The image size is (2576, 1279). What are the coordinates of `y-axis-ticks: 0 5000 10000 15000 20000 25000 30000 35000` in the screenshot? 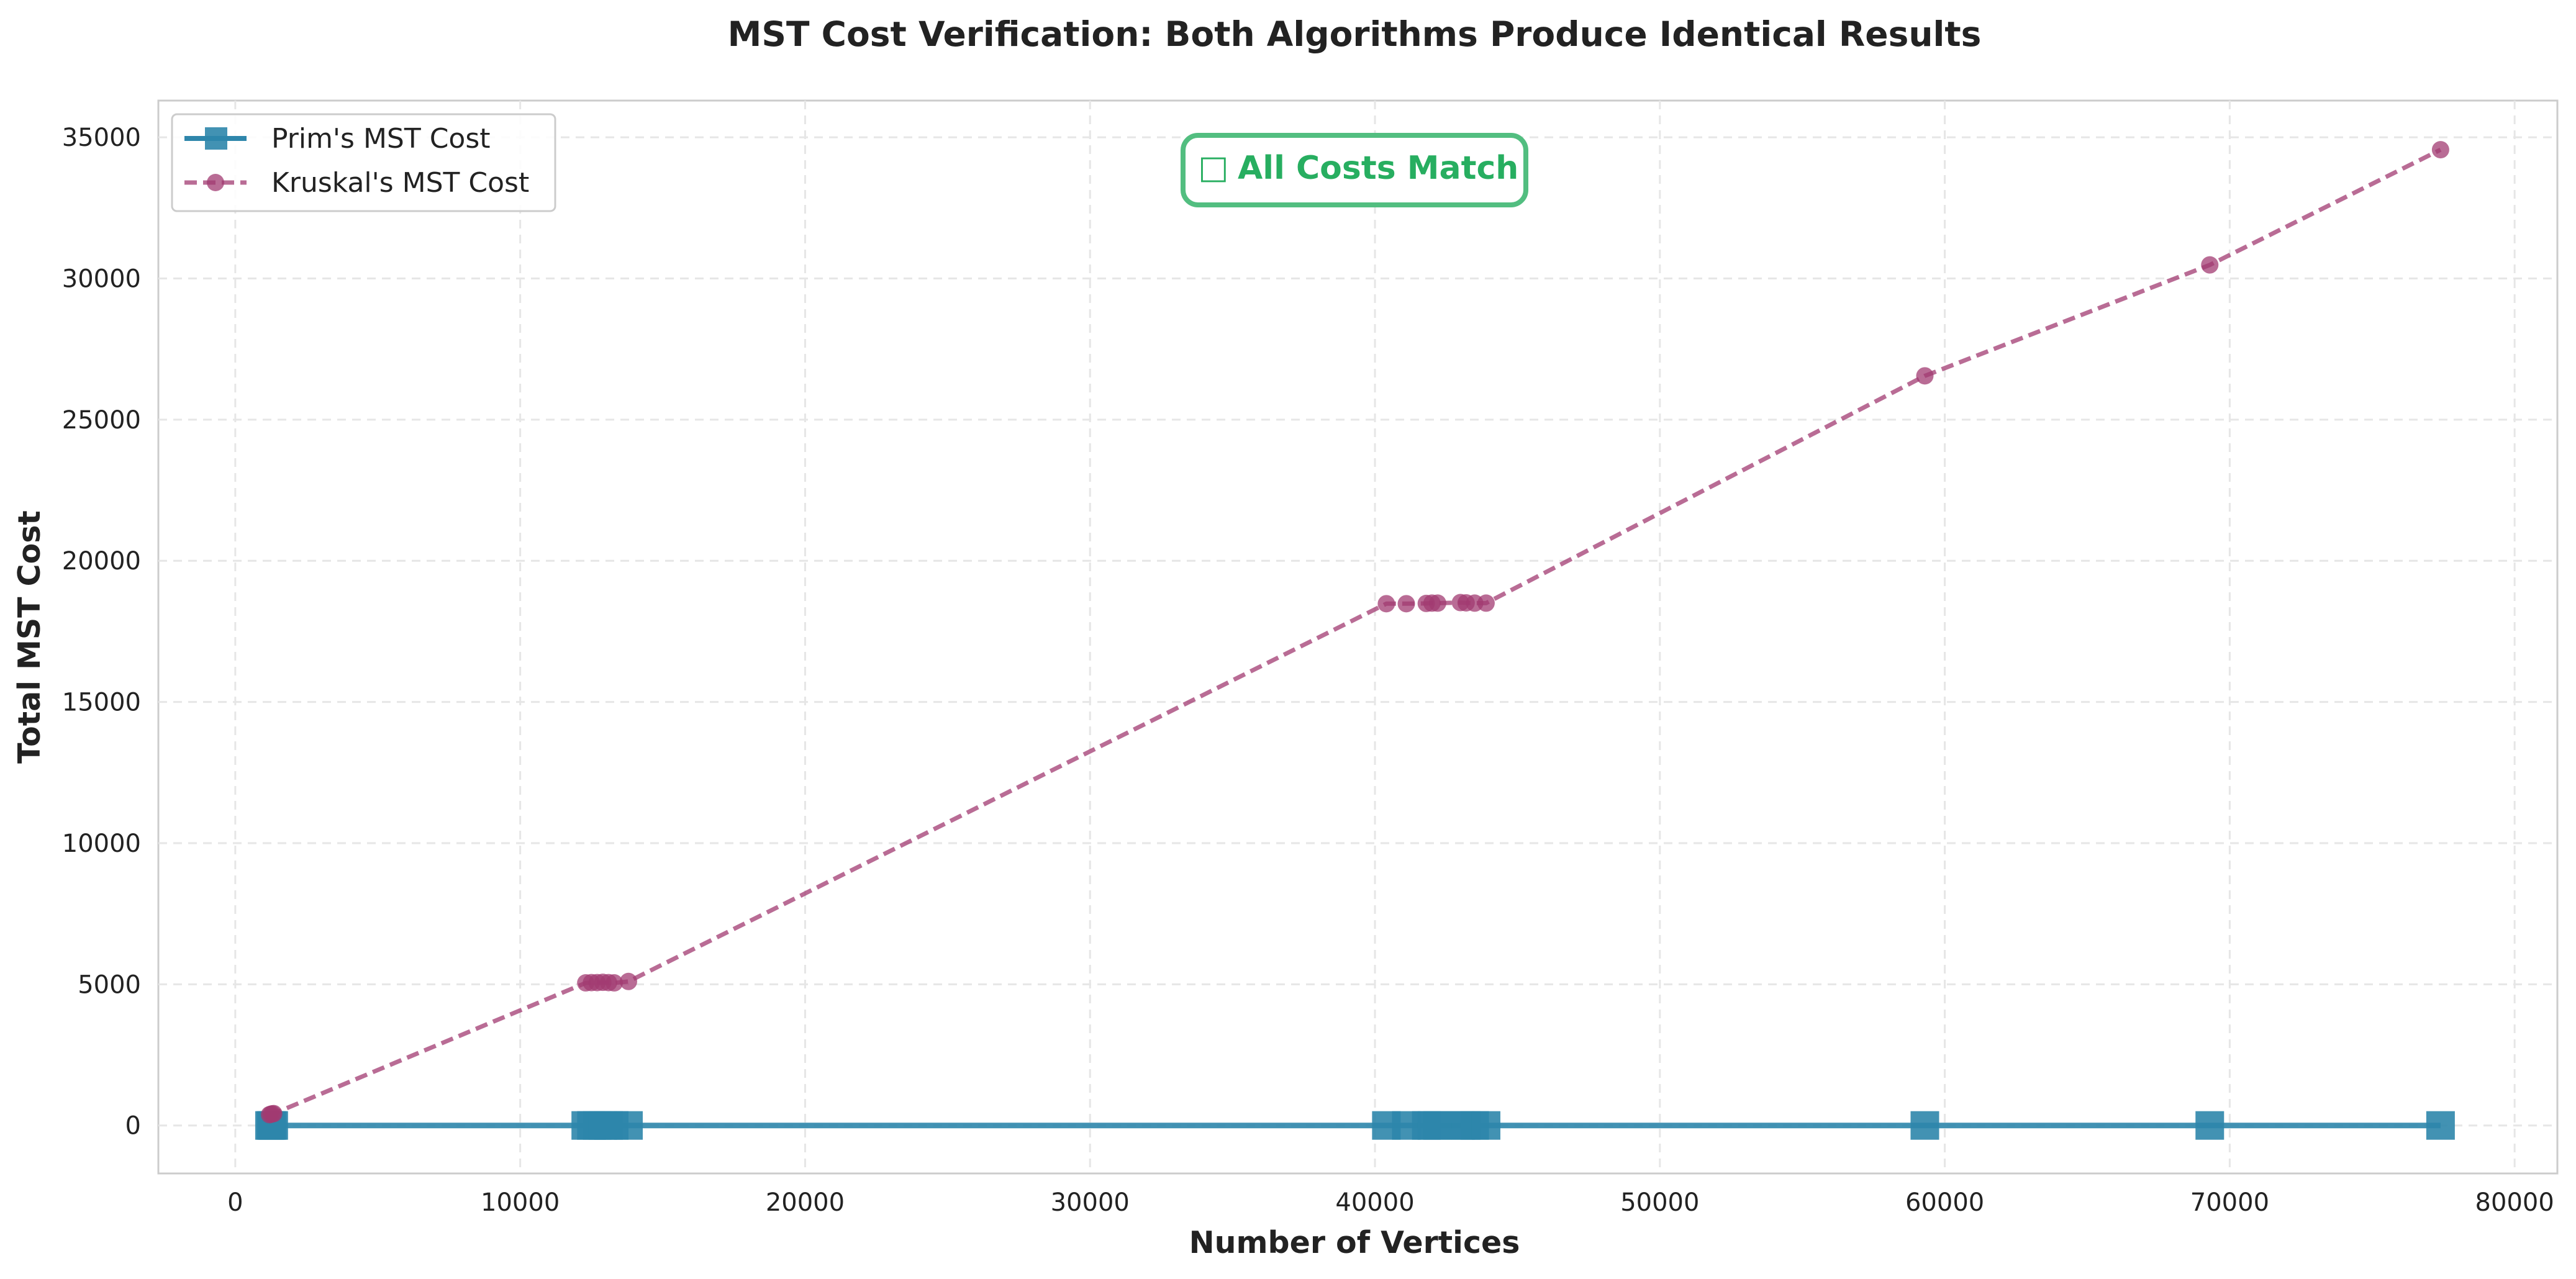 It's located at (101, 633).